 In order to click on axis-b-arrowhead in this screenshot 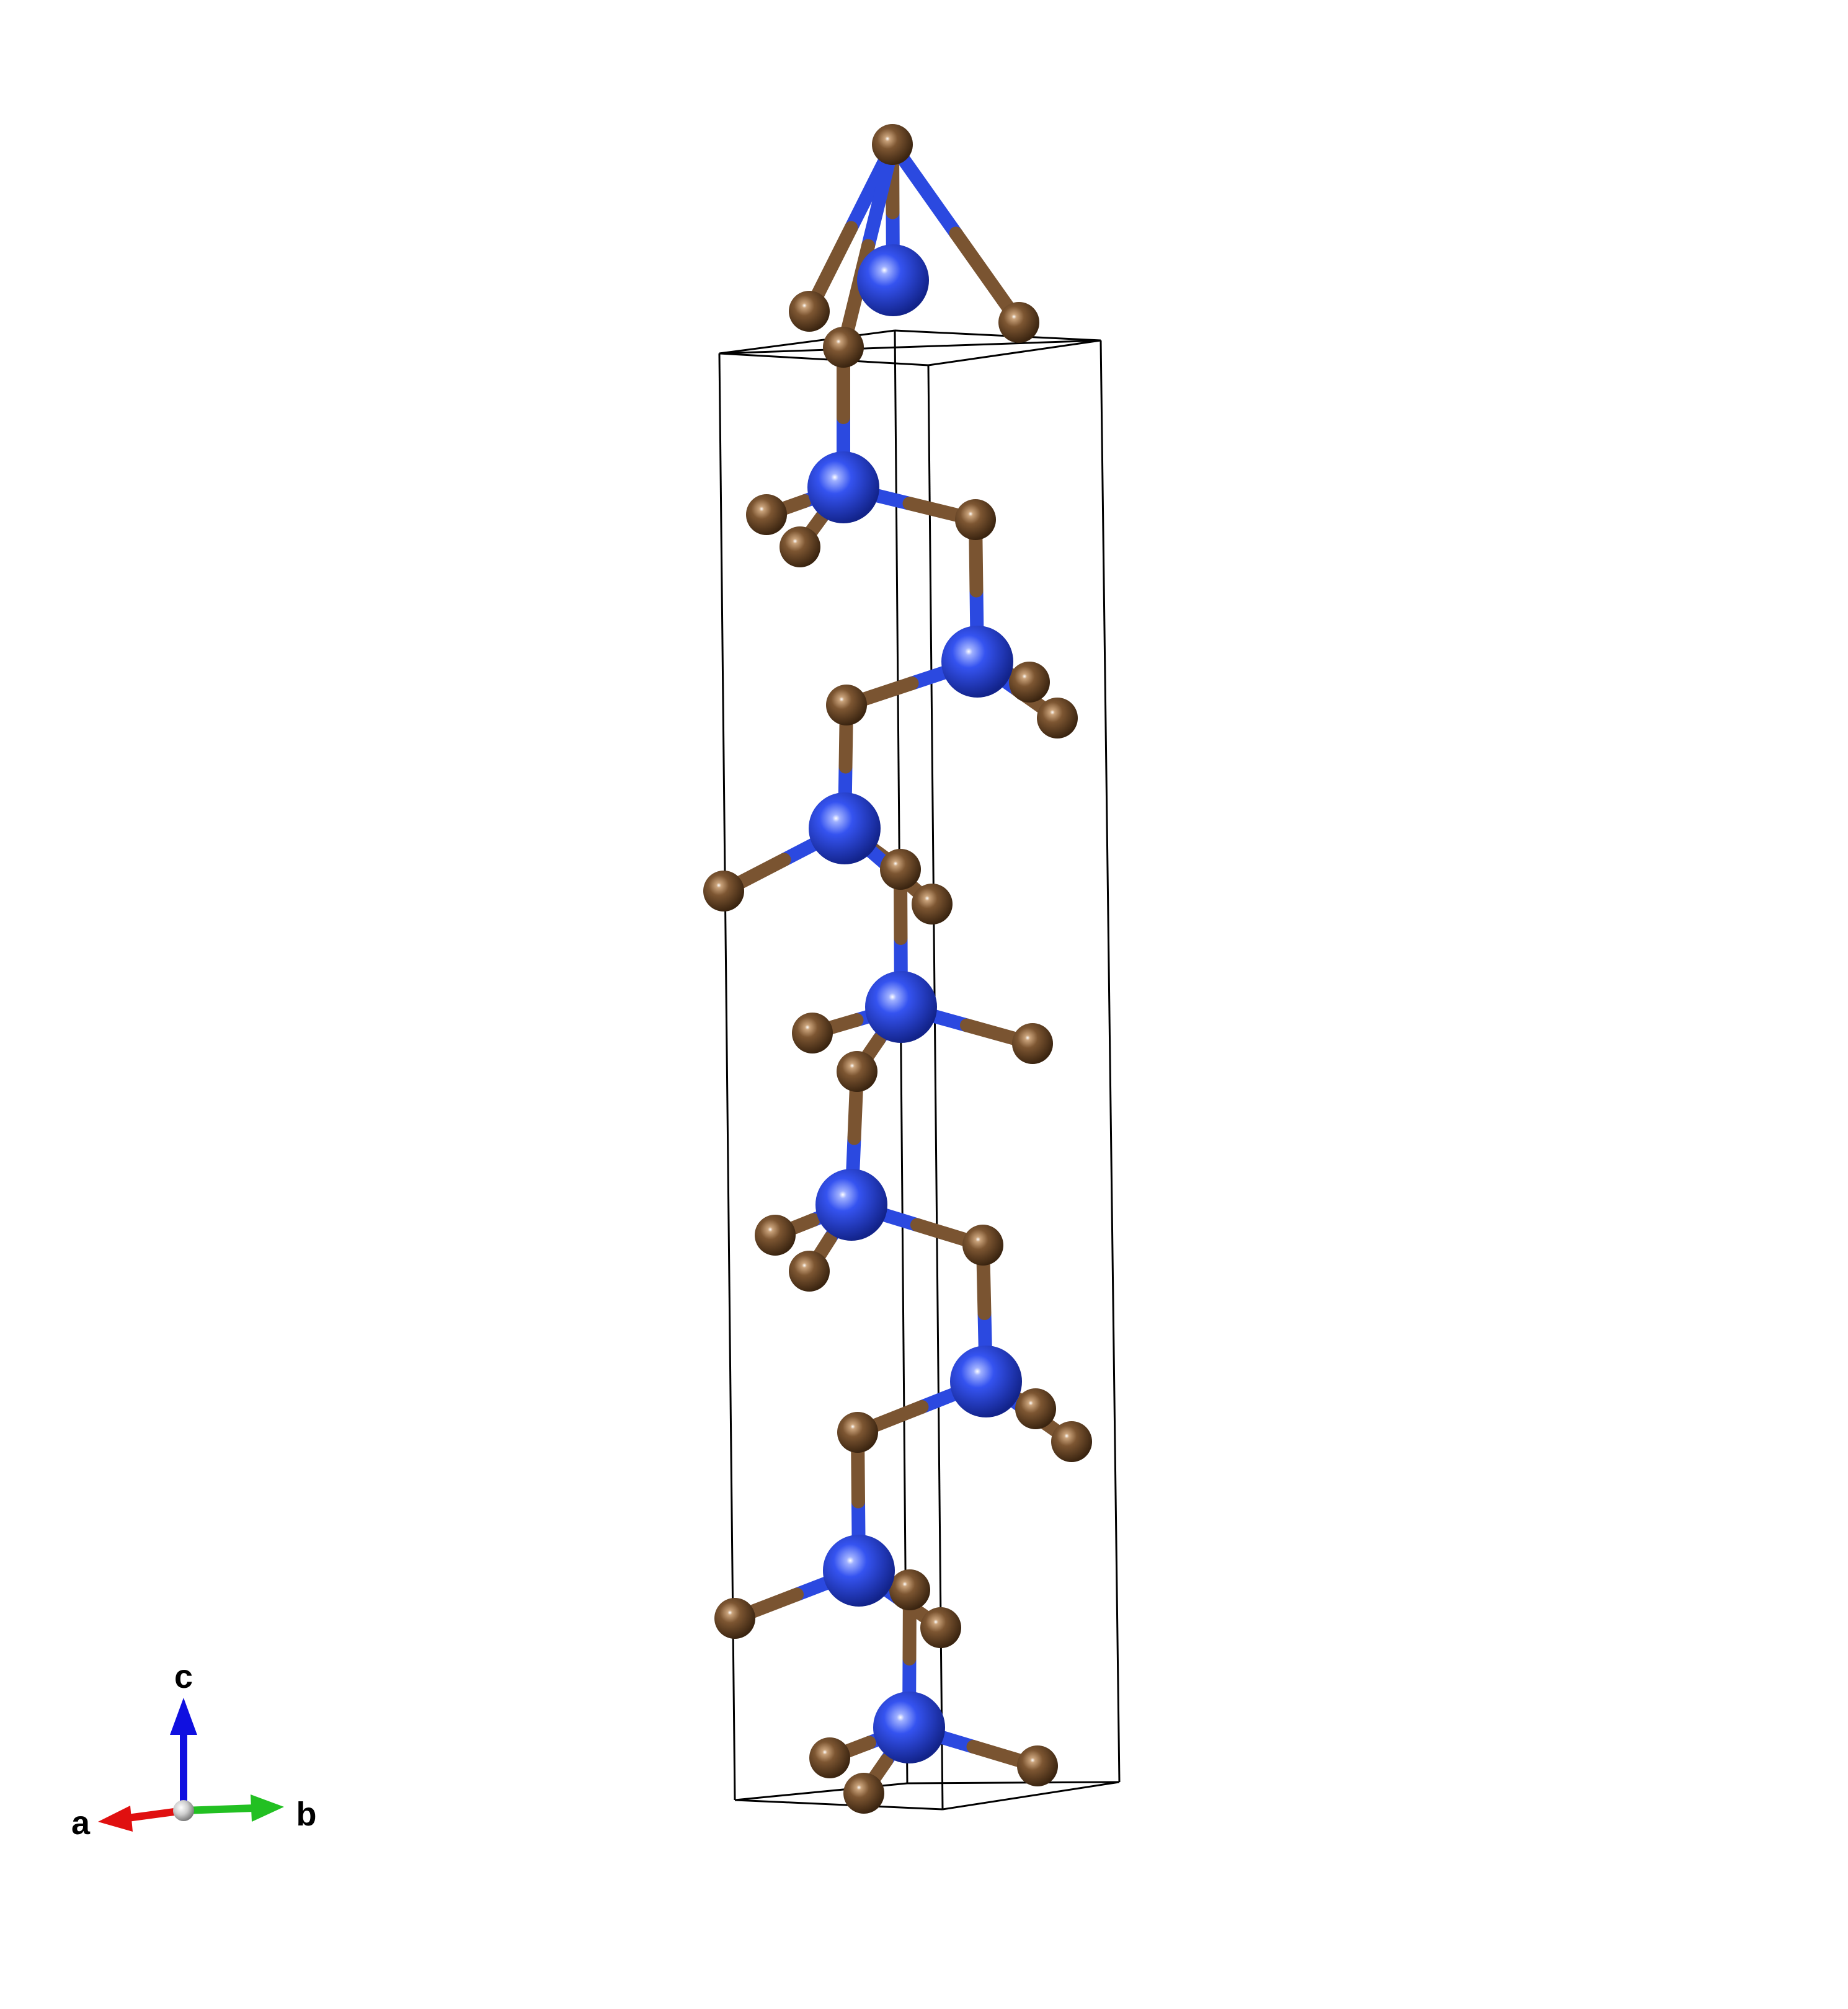, I will do `click(267, 1808)`.